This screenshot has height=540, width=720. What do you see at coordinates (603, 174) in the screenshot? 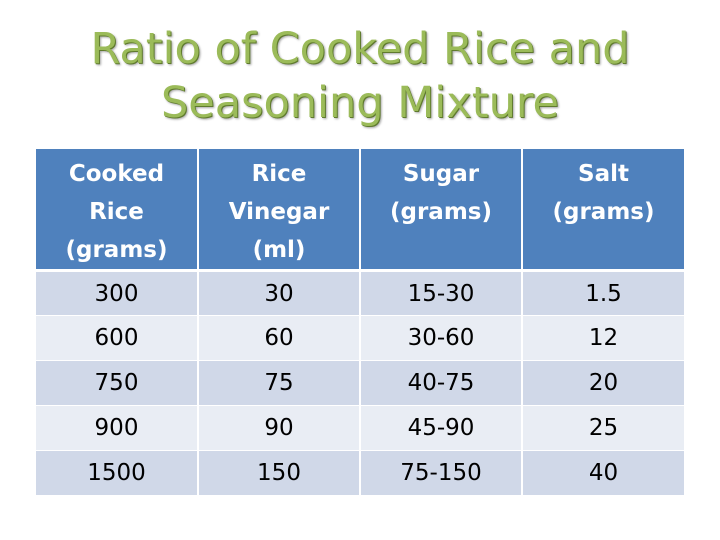
I see `header-line: Salt` at bounding box center [603, 174].